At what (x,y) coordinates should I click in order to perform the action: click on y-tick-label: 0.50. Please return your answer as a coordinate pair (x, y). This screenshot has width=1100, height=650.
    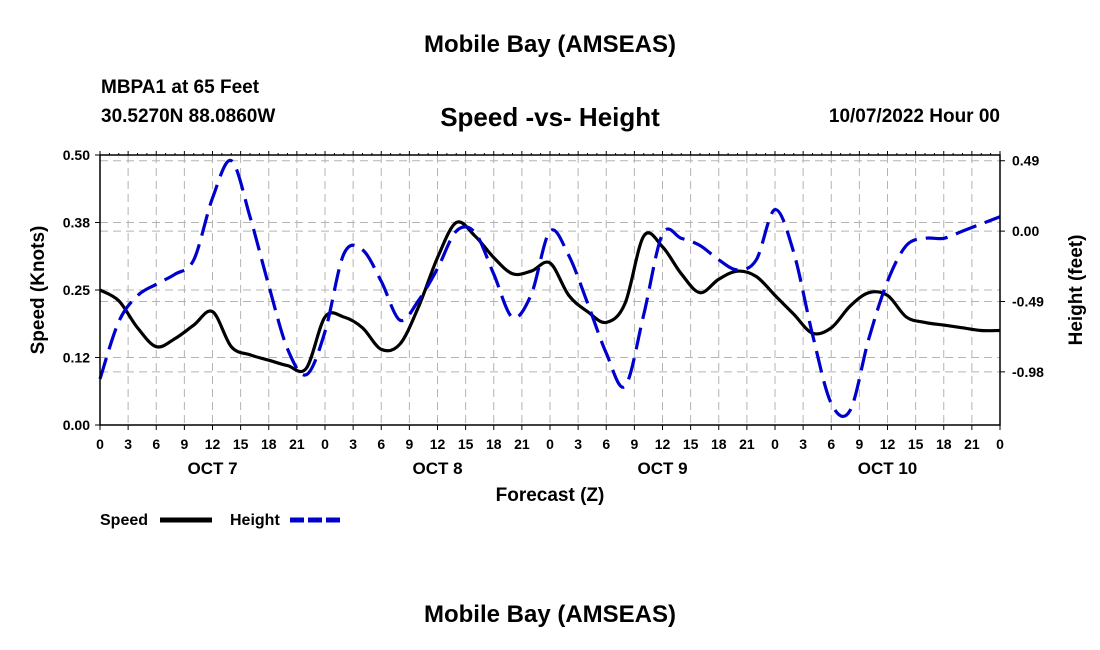
    Looking at the image, I should click on (76, 155).